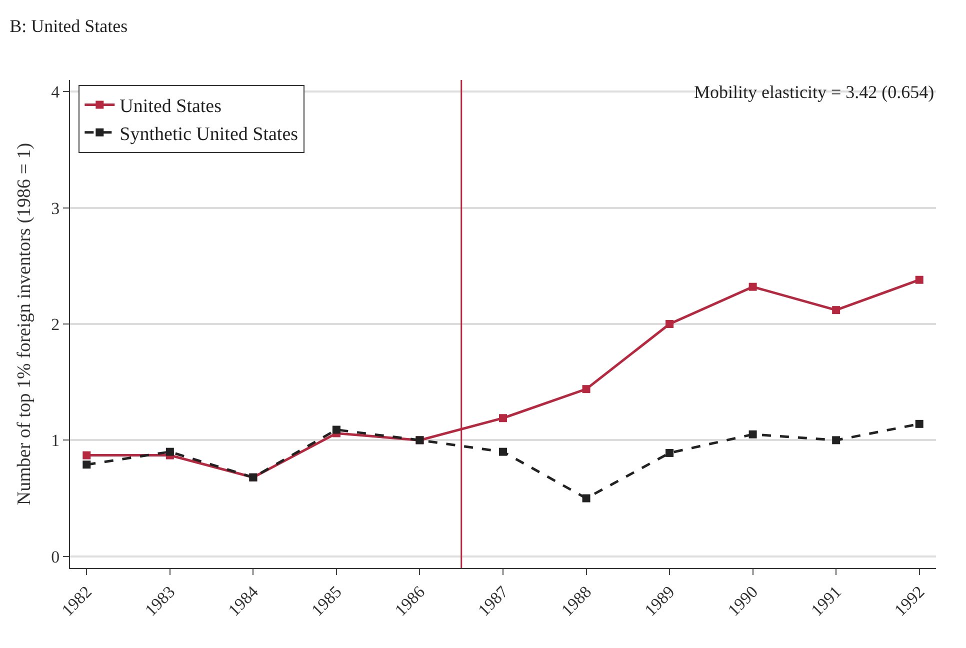  Describe the element at coordinates (69, 26) in the screenshot. I see `chart-title: B: United States` at that location.